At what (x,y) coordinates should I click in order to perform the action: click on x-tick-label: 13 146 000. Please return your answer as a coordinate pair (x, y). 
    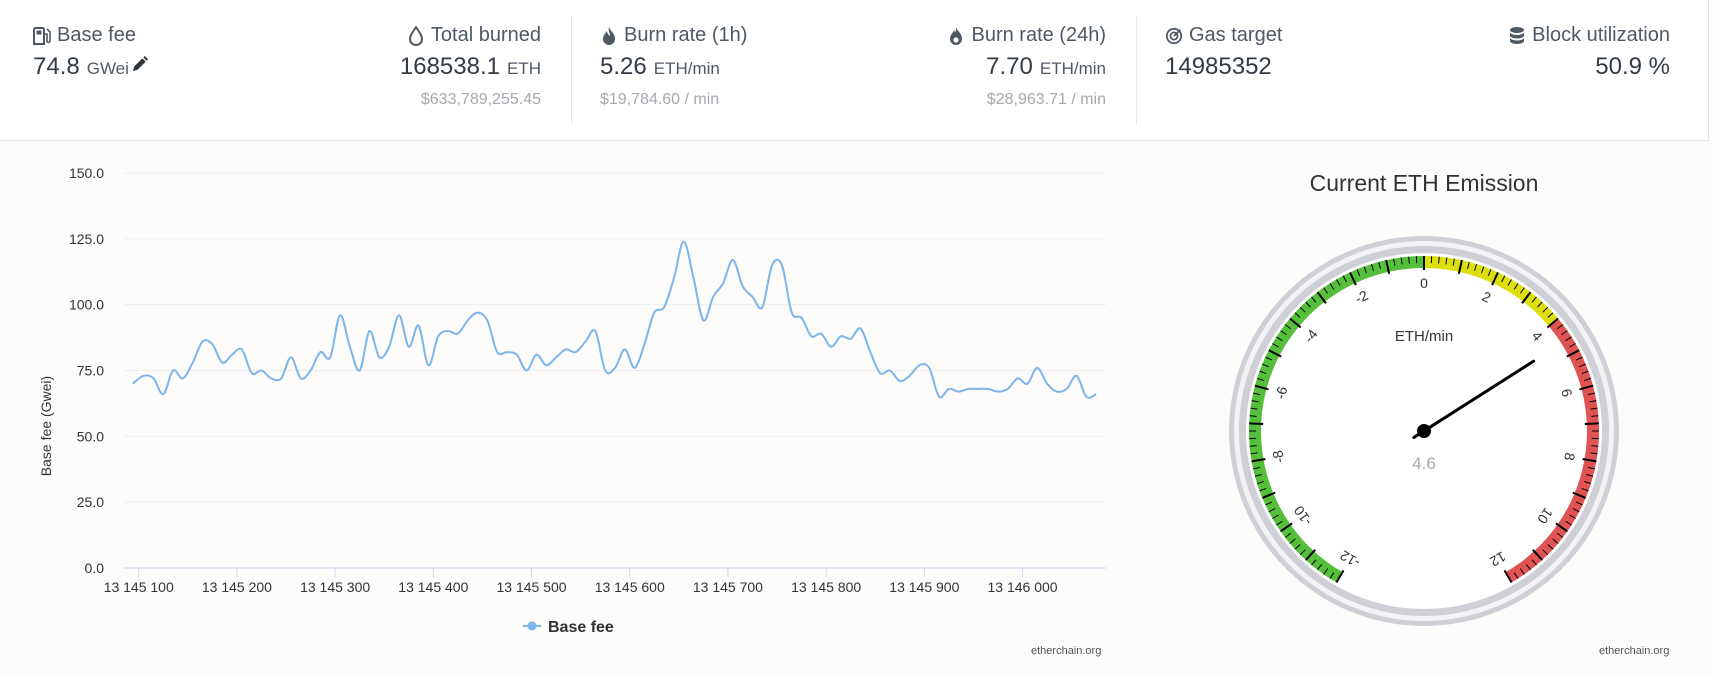
    Looking at the image, I should click on (1022, 587).